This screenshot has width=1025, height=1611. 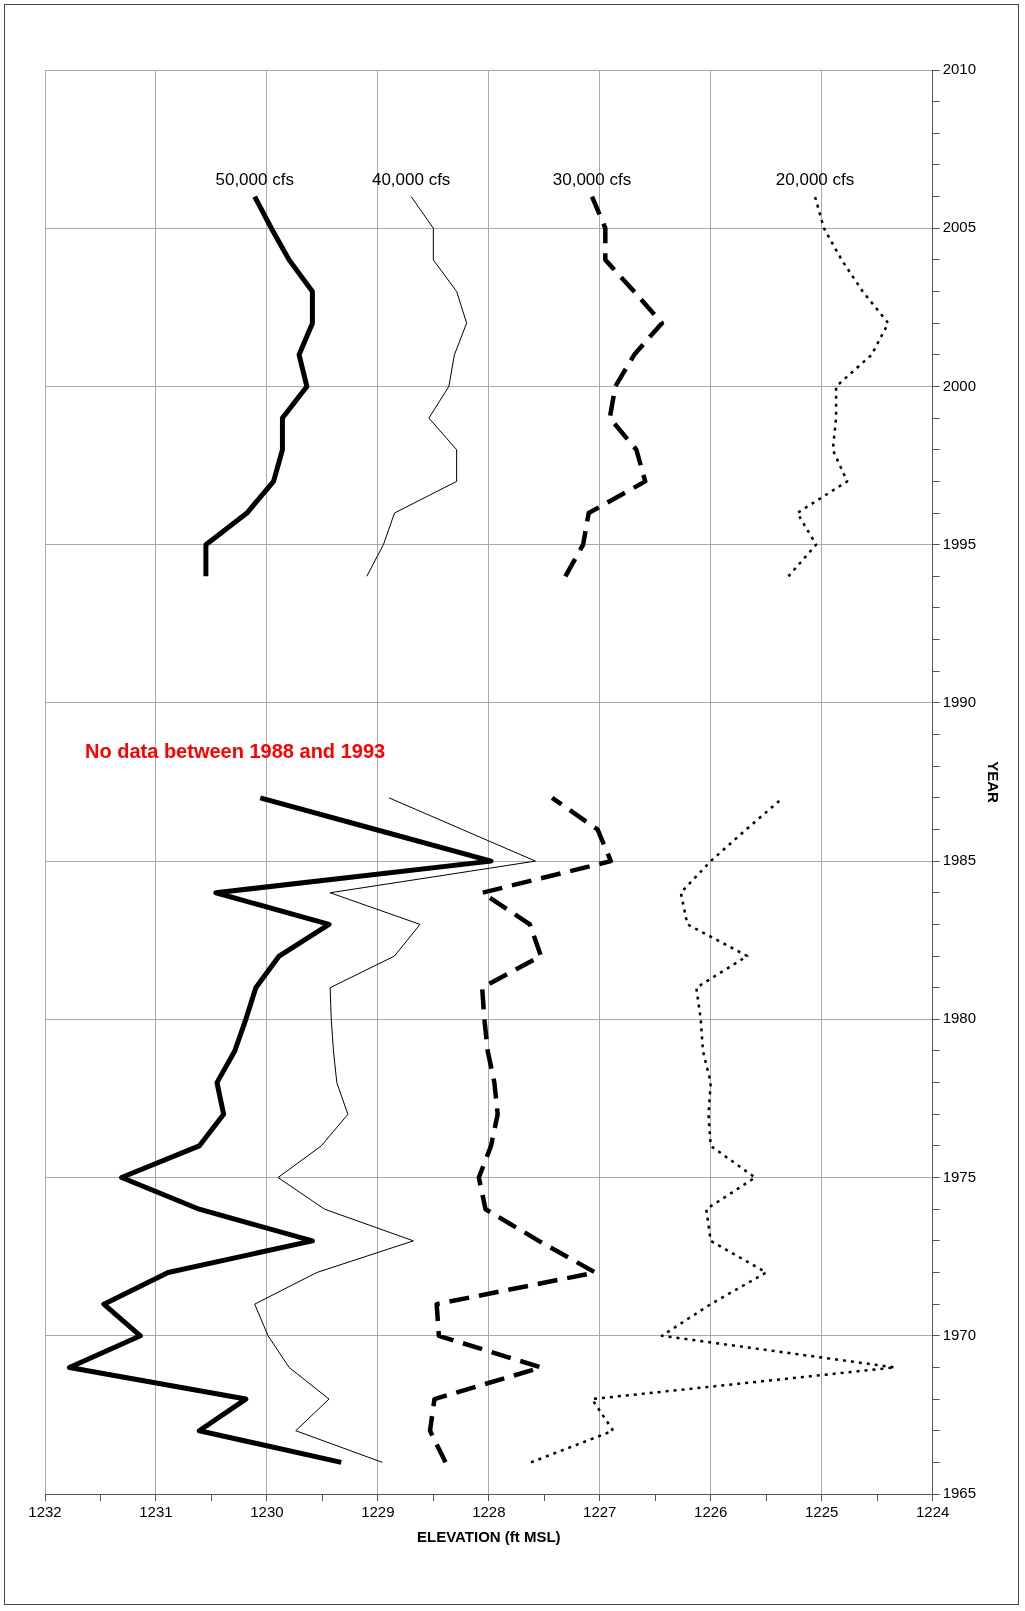 What do you see at coordinates (378, 1512) in the screenshot?
I see `x-tick-label: 1229` at bounding box center [378, 1512].